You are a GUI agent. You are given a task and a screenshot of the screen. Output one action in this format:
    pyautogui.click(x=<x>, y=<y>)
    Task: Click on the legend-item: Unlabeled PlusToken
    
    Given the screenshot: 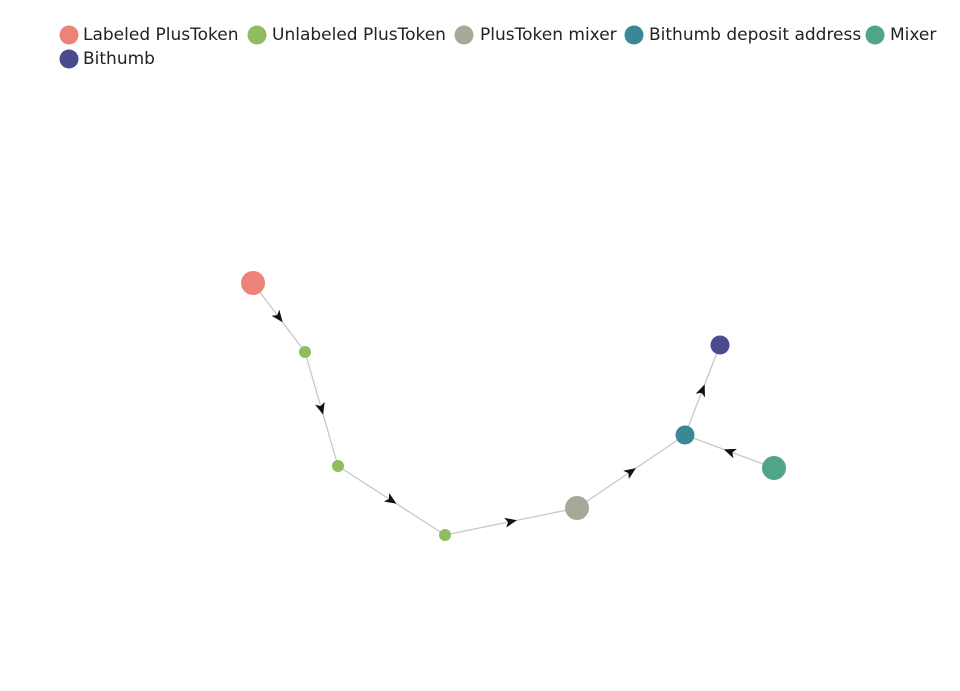 What is the action you would take?
    pyautogui.click(x=346, y=35)
    